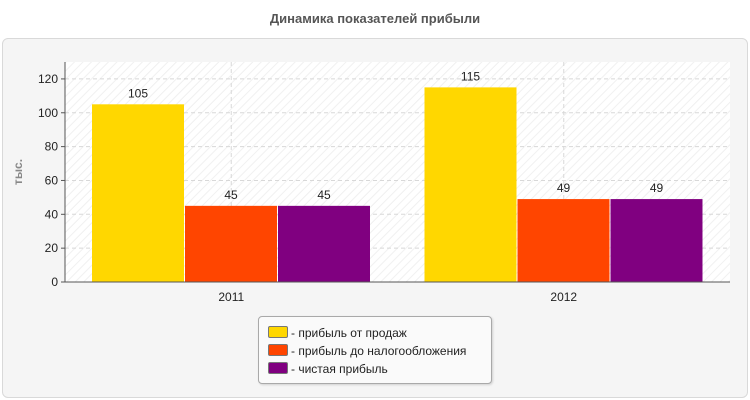 This screenshot has height=400, width=750. What do you see at coordinates (470, 184) in the screenshot?
I see `bar-1-2012` at bounding box center [470, 184].